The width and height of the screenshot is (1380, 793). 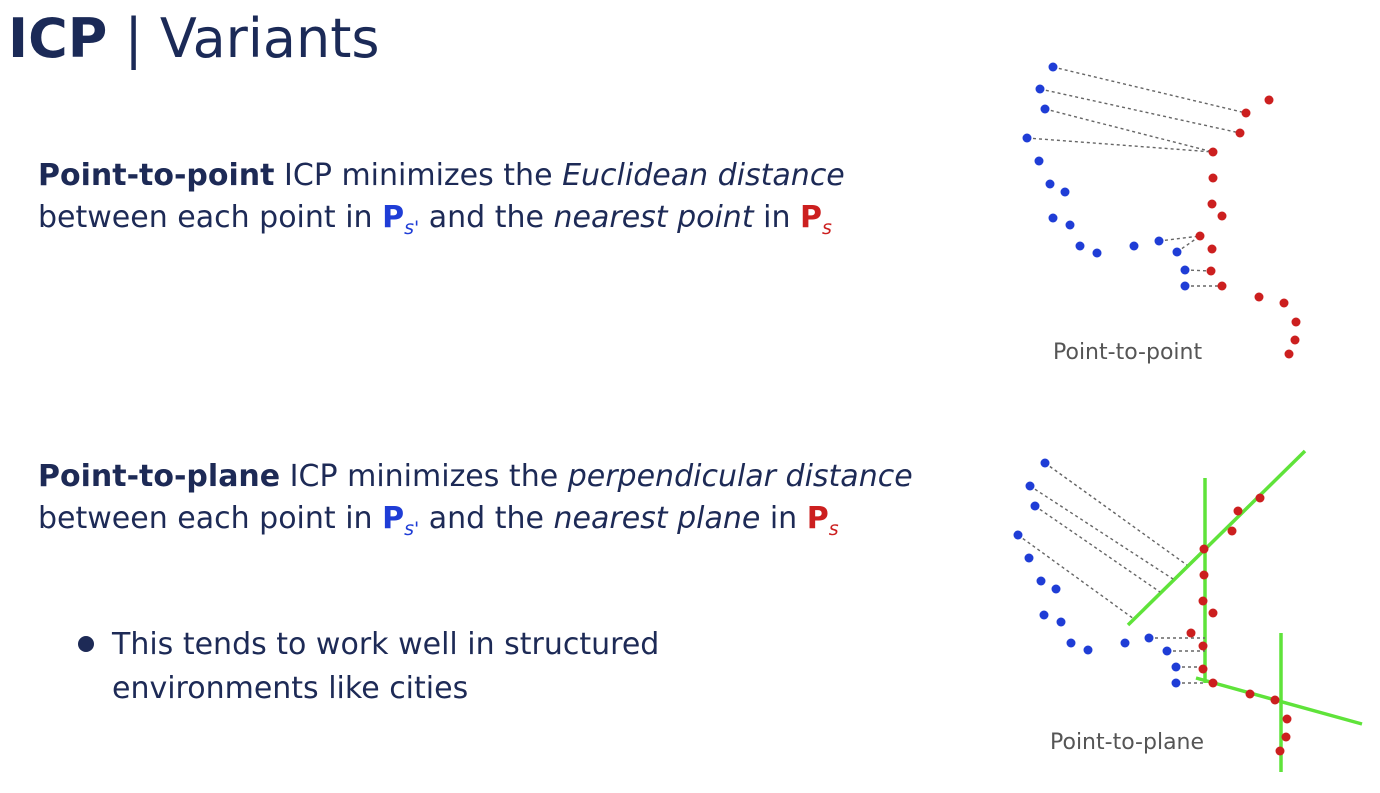 What do you see at coordinates (1239, 624) in the screenshot?
I see `p2pl-target-points` at bounding box center [1239, 624].